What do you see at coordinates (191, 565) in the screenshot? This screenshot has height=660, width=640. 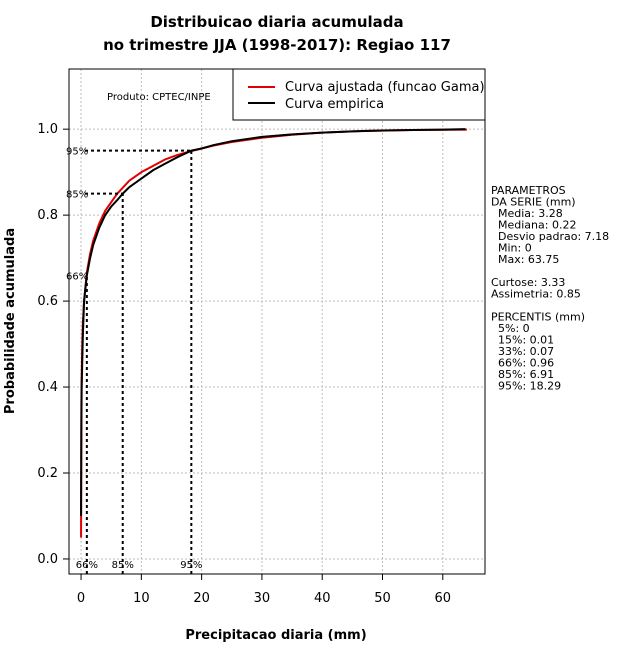 I see `guide-x-label-95%: 95%` at bounding box center [191, 565].